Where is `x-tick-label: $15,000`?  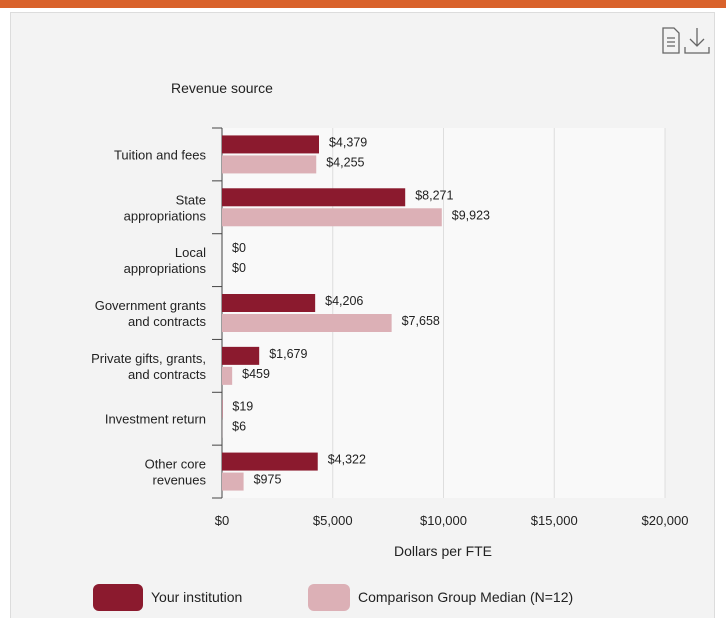
x-tick-label: $15,000 is located at coordinates (554, 520).